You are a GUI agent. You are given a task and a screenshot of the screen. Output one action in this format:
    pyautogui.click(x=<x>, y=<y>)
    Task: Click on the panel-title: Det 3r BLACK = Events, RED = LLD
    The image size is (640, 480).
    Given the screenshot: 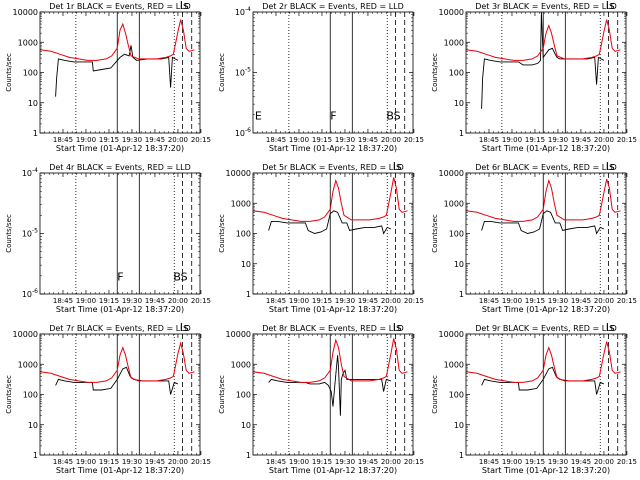 What is the action you would take?
    pyautogui.click(x=546, y=6)
    